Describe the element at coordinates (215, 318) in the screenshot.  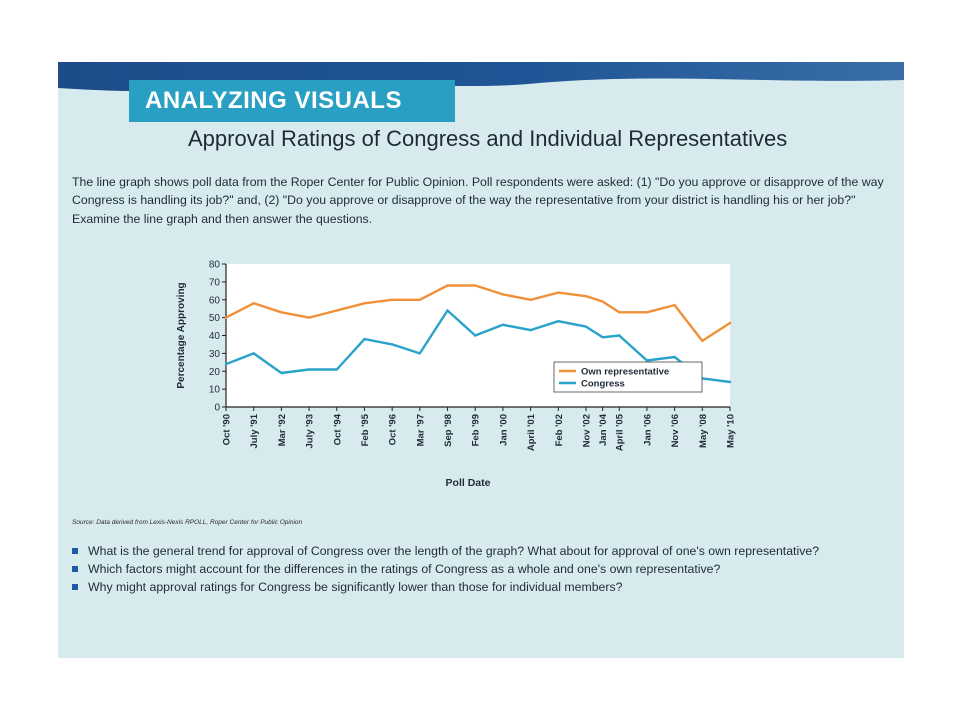
I see `y-tick-label: 50` at that location.